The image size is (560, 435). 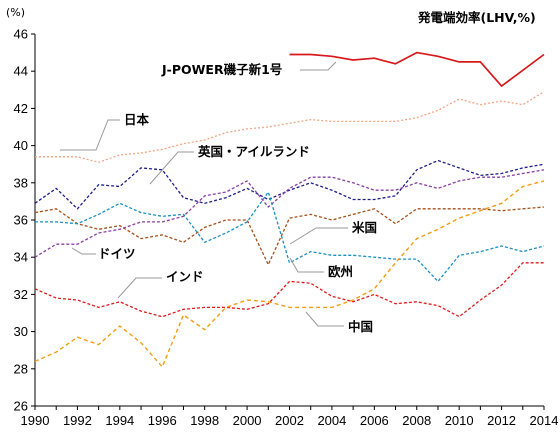 I want to click on x-tick-label: 2000, so click(x=247, y=420).